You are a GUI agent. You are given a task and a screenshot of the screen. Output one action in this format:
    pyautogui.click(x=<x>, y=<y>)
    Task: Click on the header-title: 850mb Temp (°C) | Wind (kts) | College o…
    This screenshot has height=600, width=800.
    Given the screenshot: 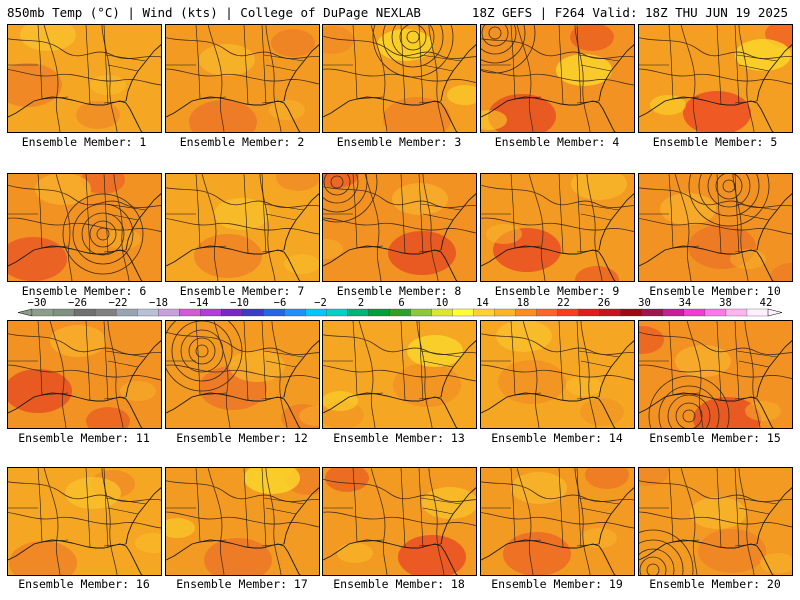 What is the action you would take?
    pyautogui.click(x=214, y=12)
    